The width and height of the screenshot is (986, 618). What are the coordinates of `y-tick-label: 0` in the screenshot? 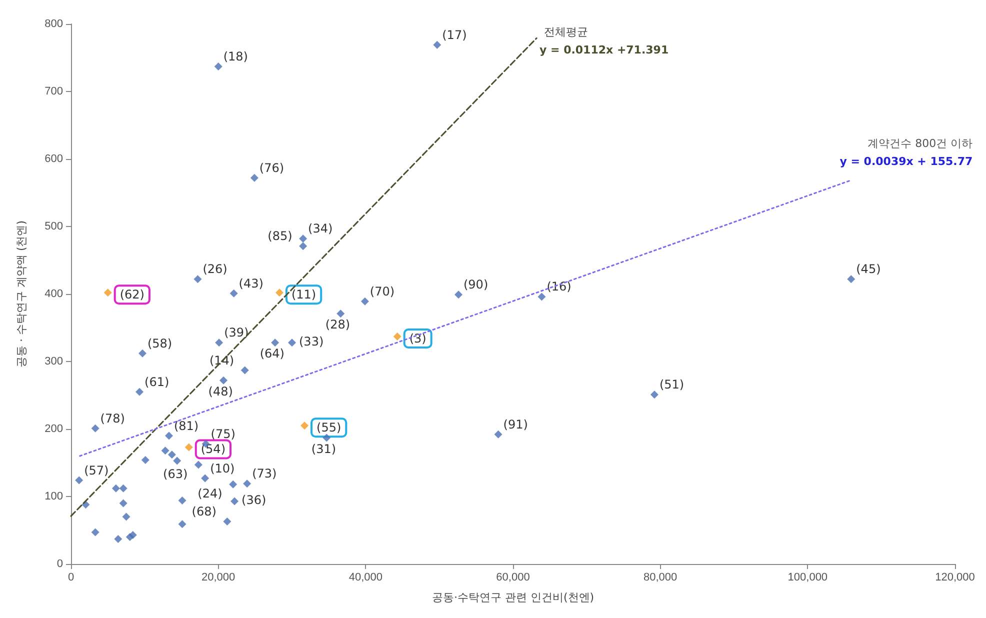 It's located at (59, 564).